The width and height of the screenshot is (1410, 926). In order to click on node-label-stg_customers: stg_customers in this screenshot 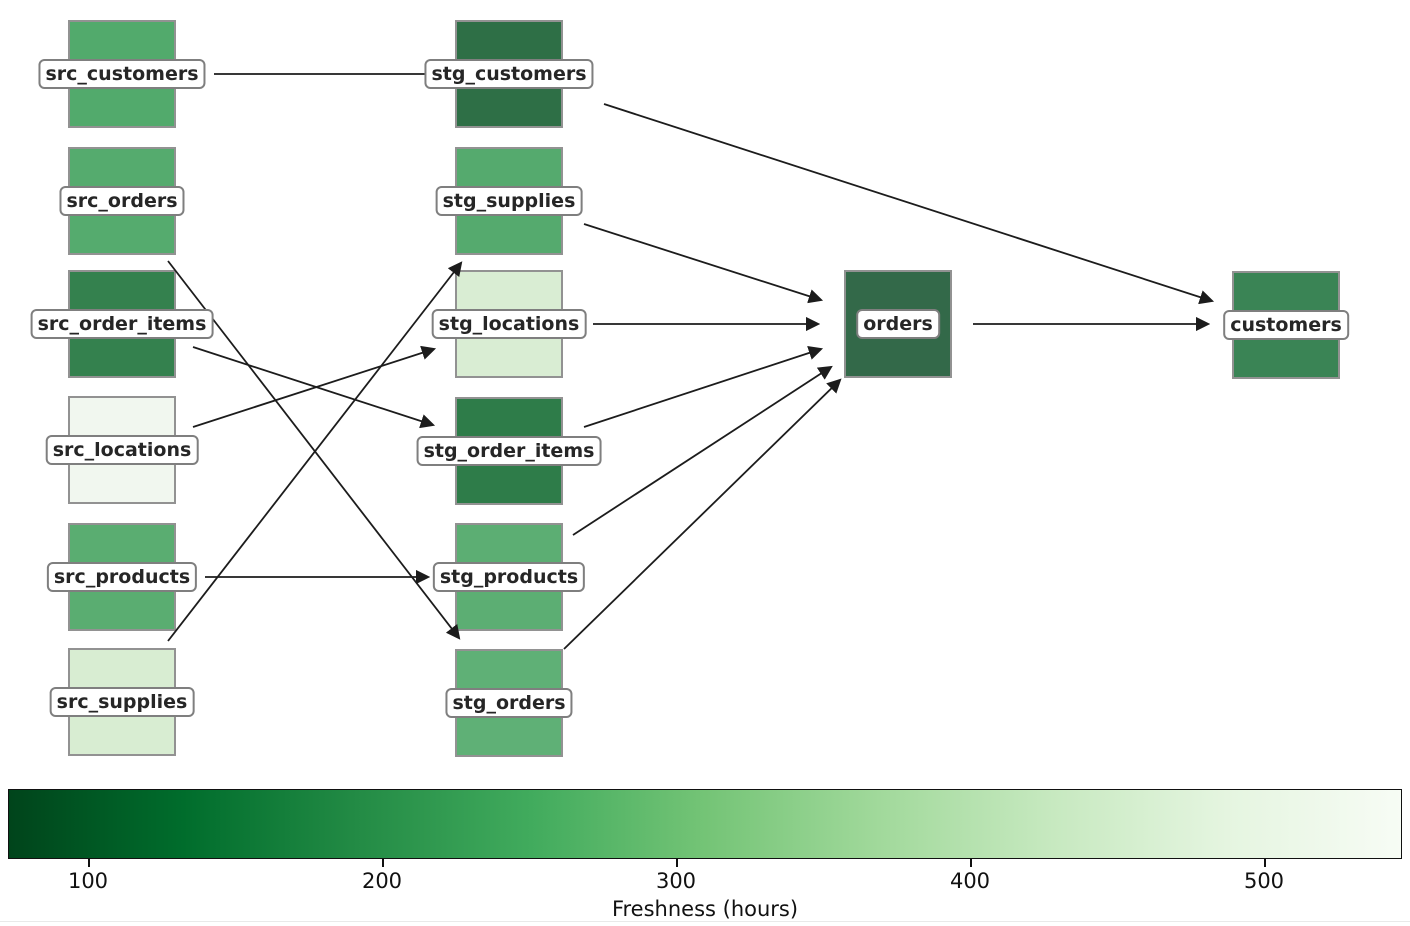, I will do `click(509, 74)`.